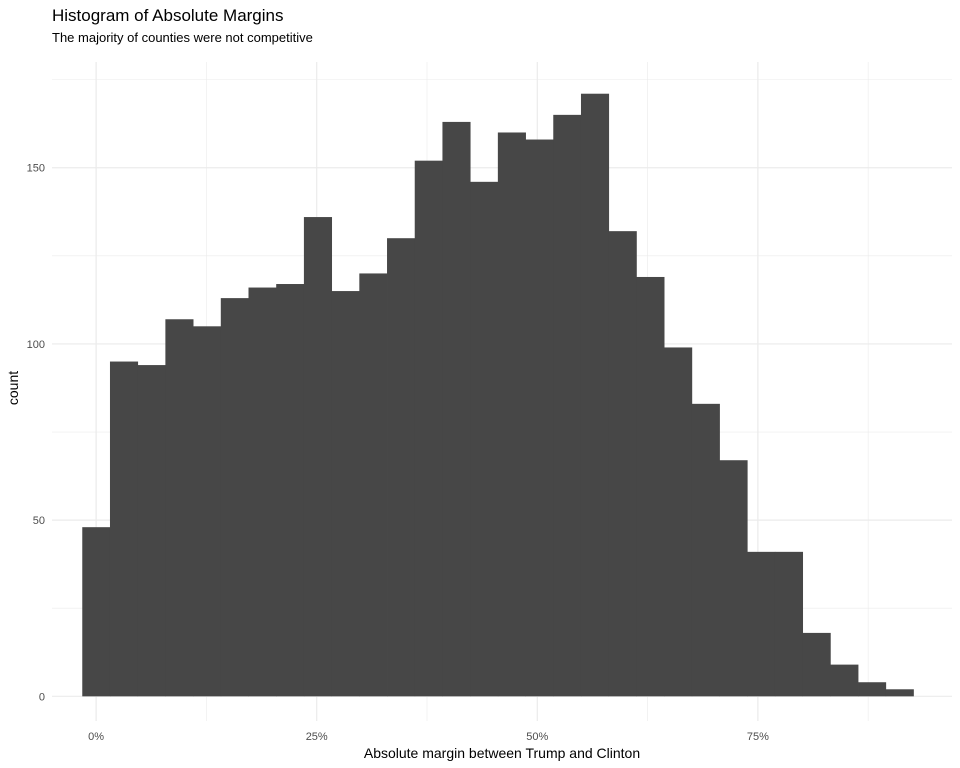 This screenshot has width=960, height=768. What do you see at coordinates (537, 737) in the screenshot?
I see `x-tick-label: 50%` at bounding box center [537, 737].